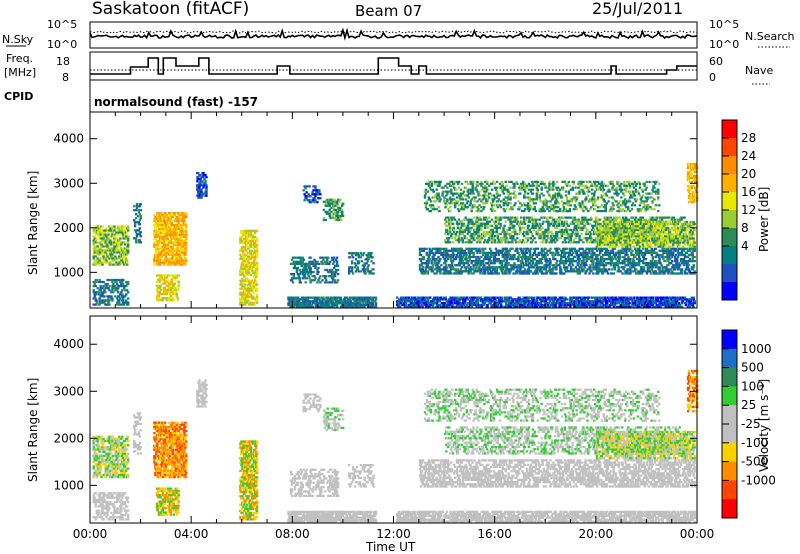 The width and height of the screenshot is (800, 554). Describe the element at coordinates (388, 11) in the screenshot. I see `beam-title: Beam 07` at that location.